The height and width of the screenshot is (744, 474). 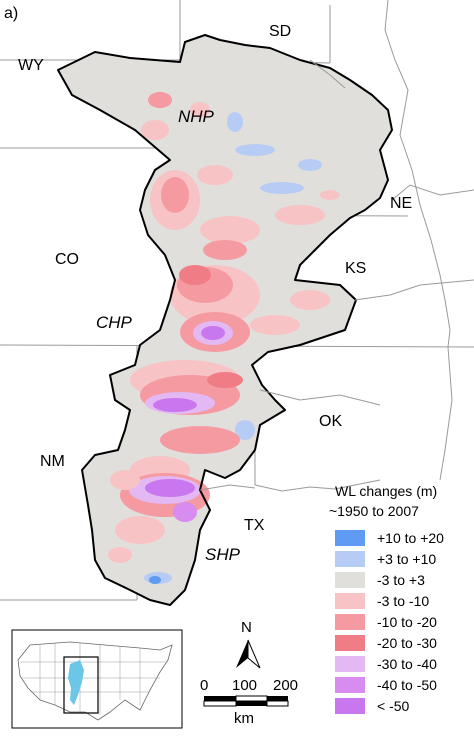 What do you see at coordinates (407, 664) in the screenshot?
I see `legend-item-label: -30 to -40` at bounding box center [407, 664].